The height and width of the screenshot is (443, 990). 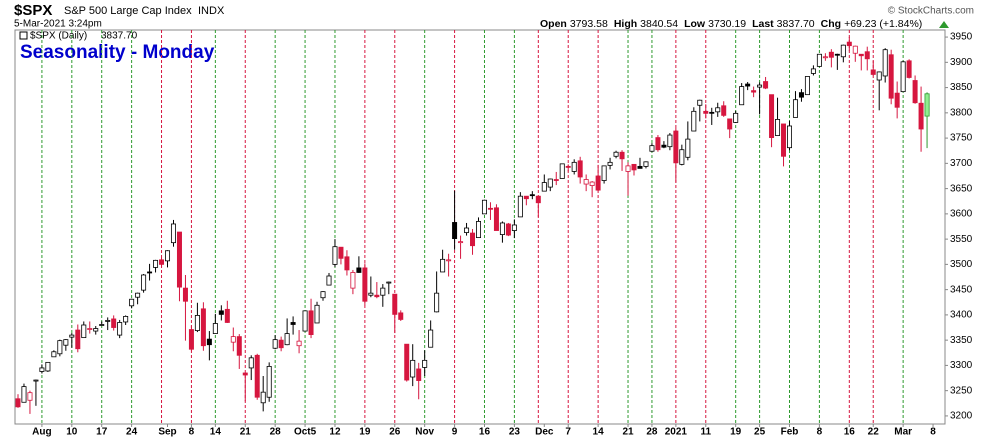 What do you see at coordinates (395, 432) in the screenshot?
I see `x-tick-label: 26` at bounding box center [395, 432].